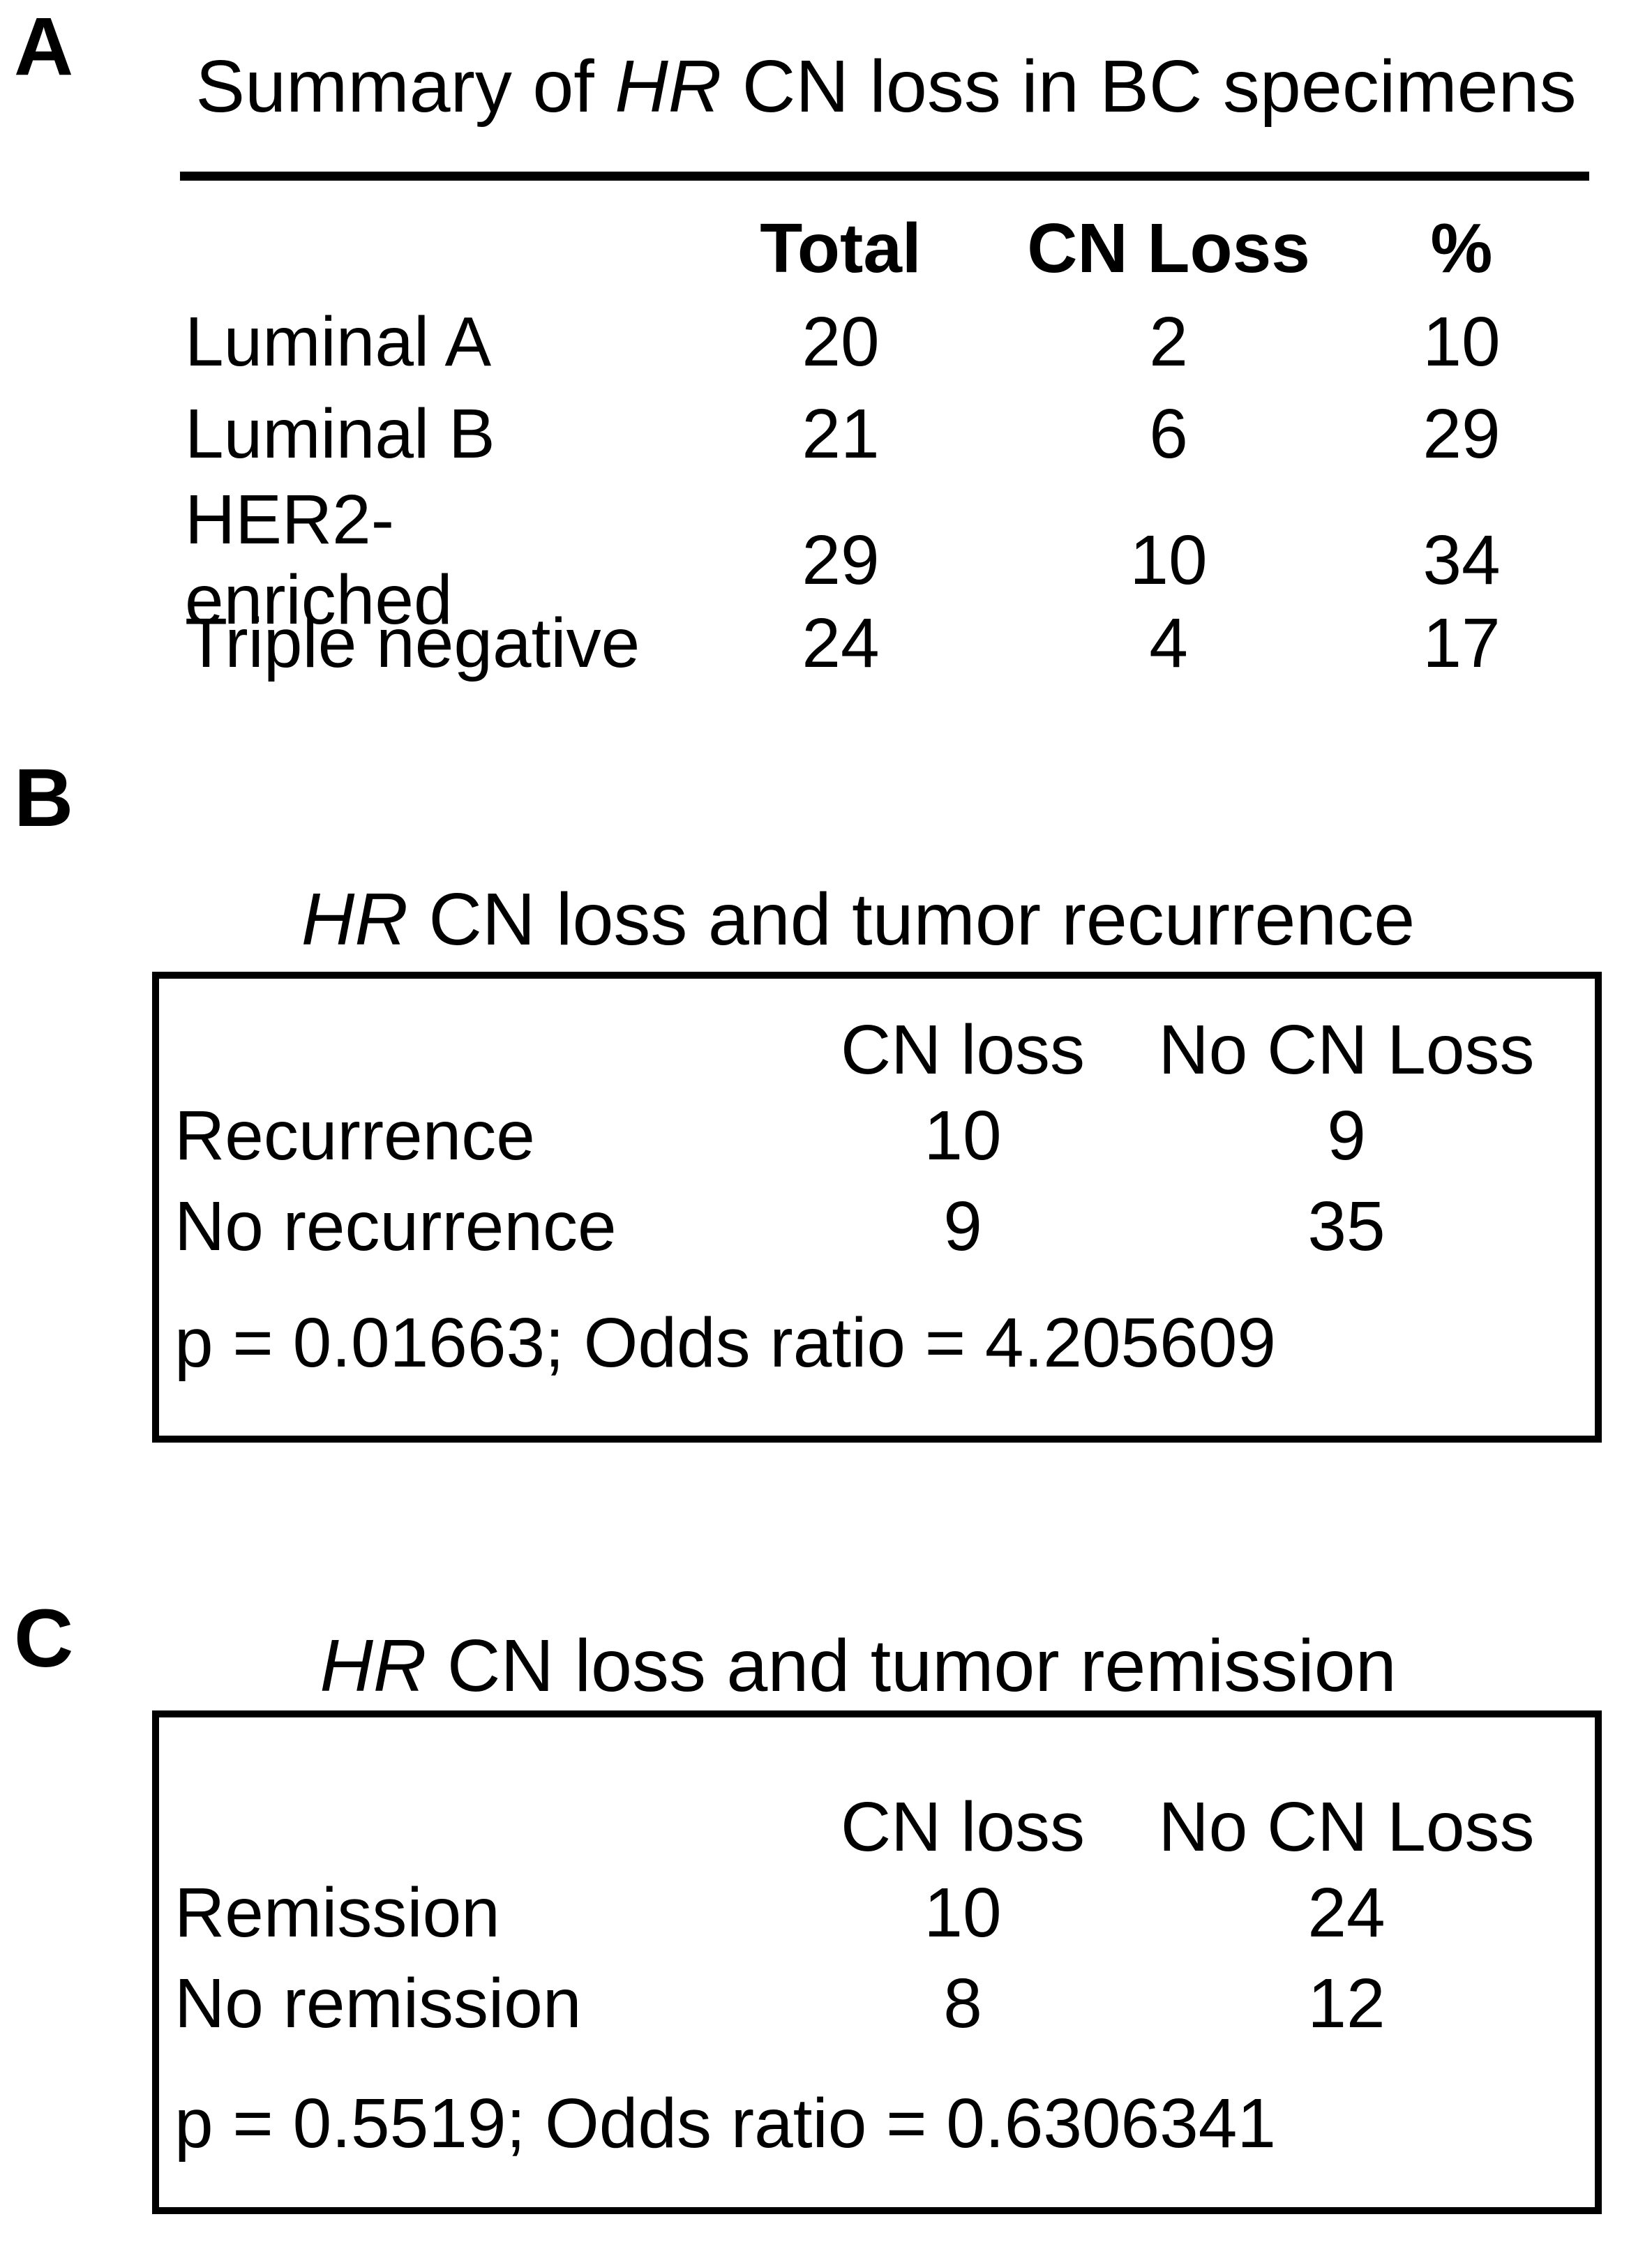  Describe the element at coordinates (1168, 642) in the screenshot. I see `cell-cn-loss: 4` at that location.